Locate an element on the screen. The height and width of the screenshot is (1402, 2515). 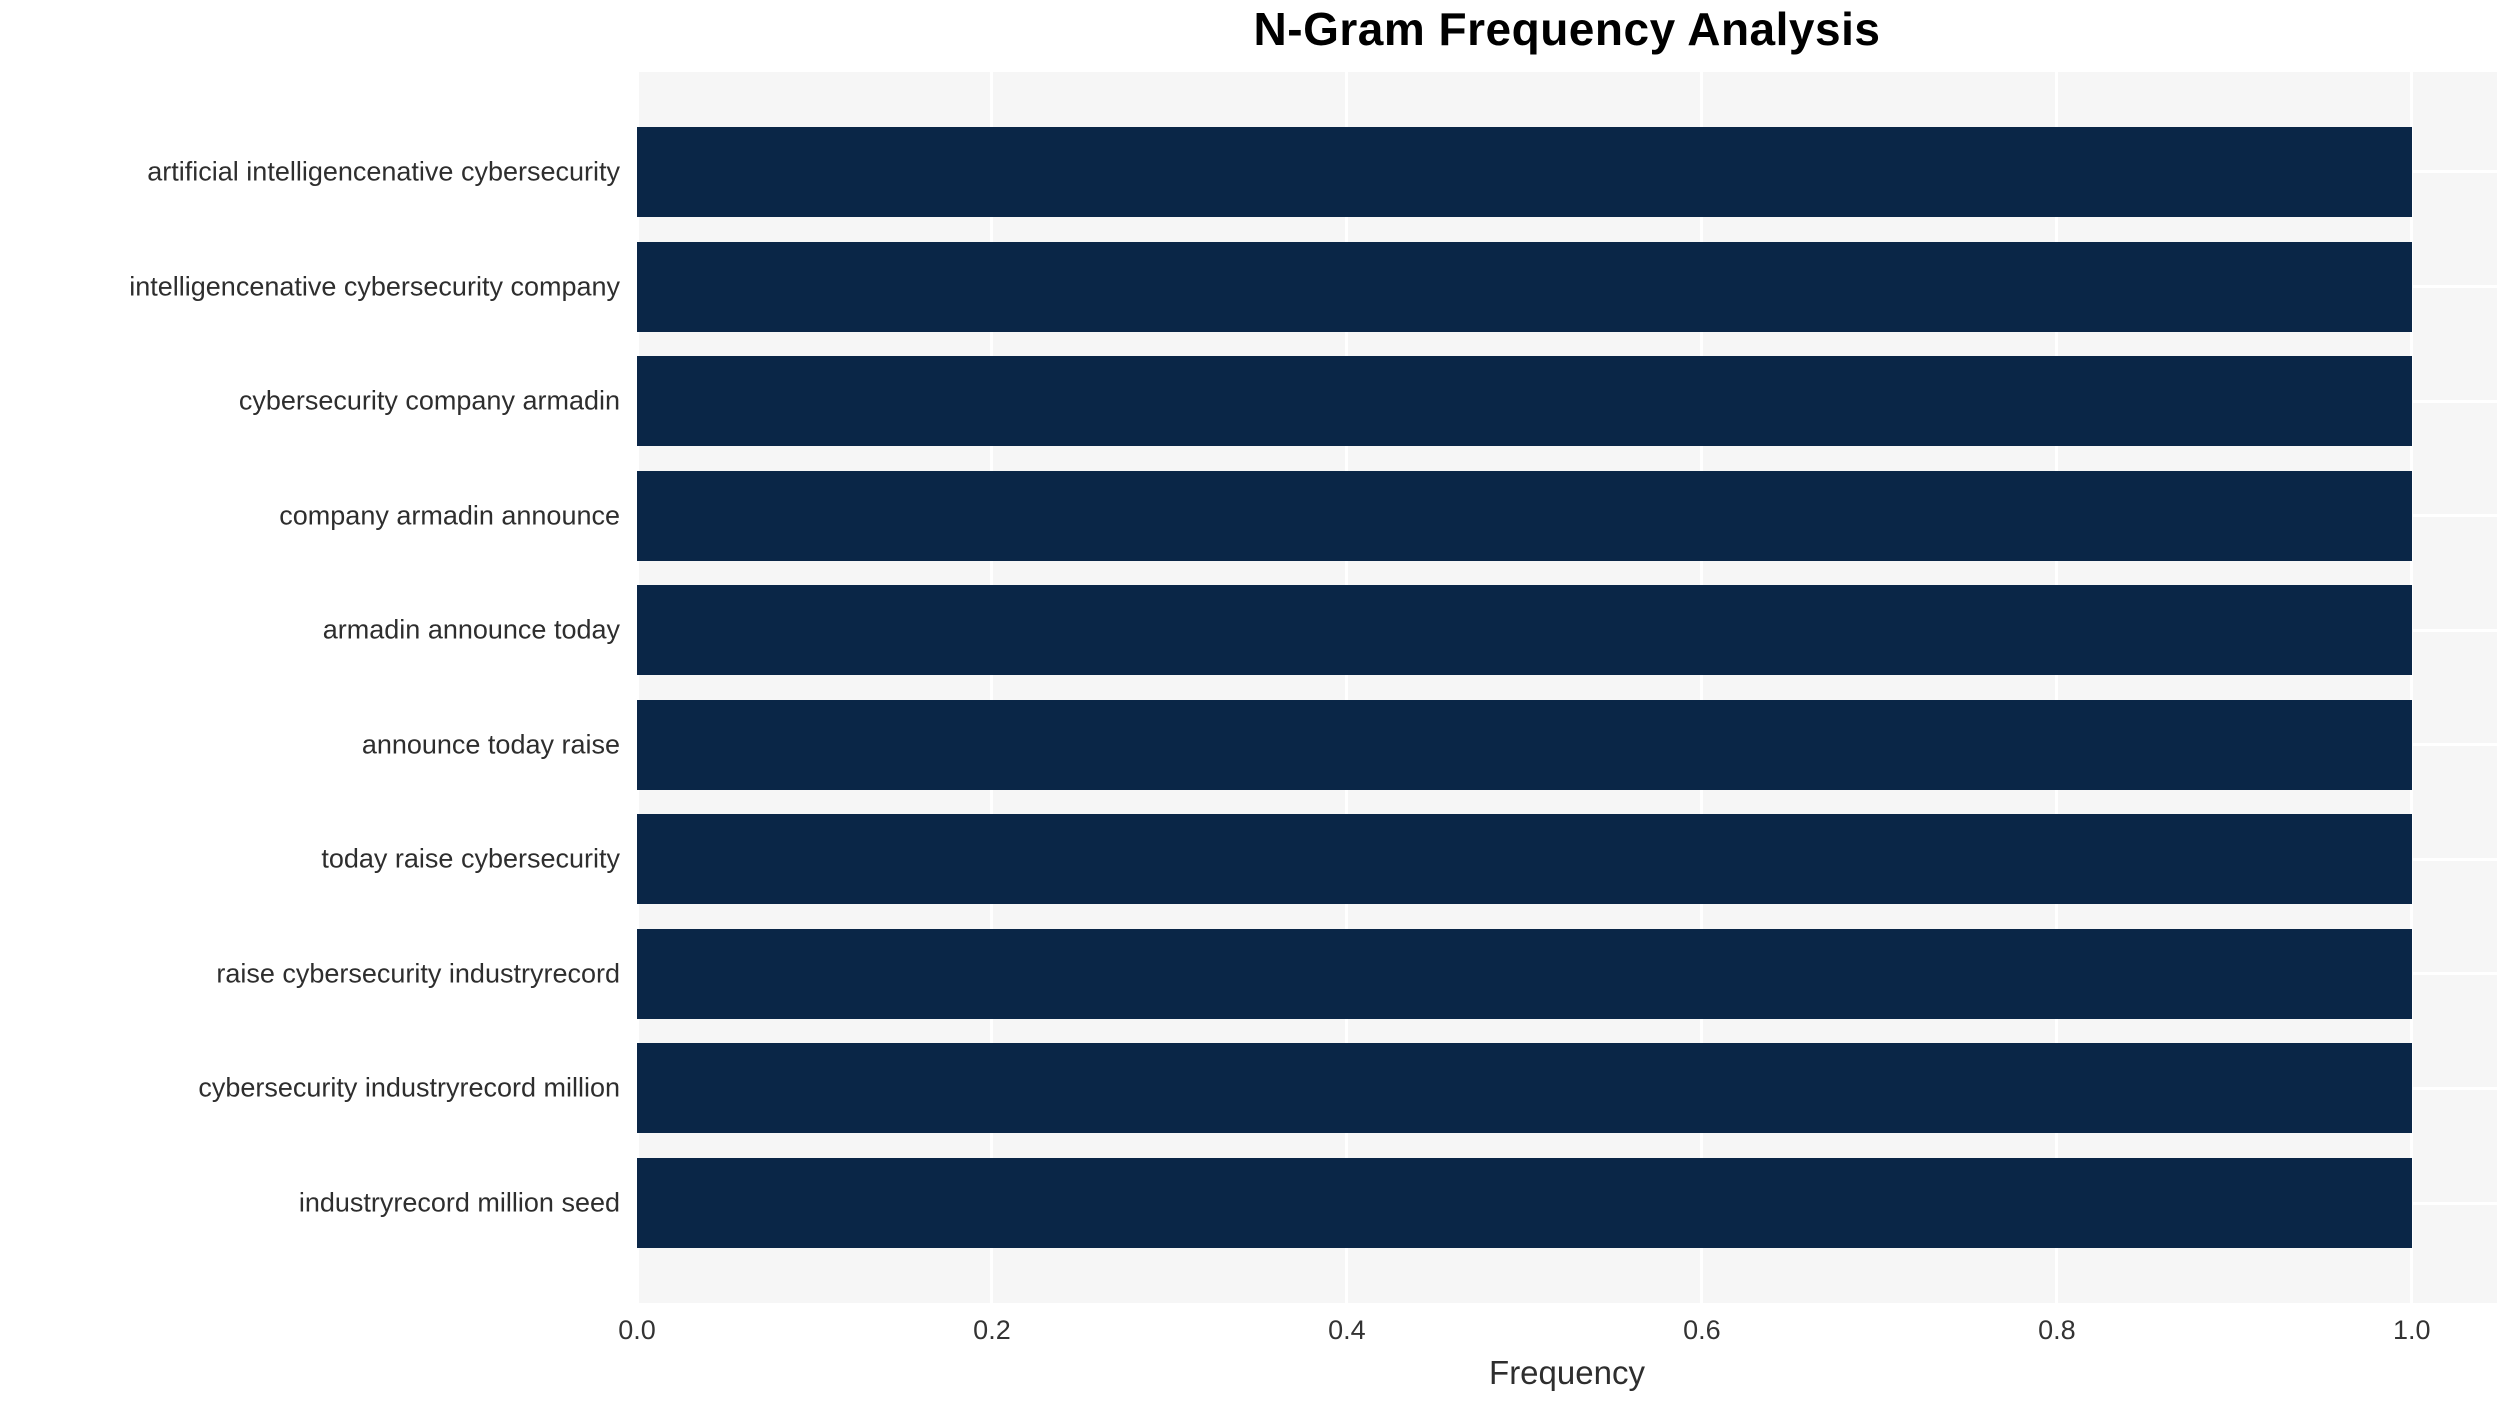
y-axis-label: cybersecurity company armadin is located at coordinates (429, 400).